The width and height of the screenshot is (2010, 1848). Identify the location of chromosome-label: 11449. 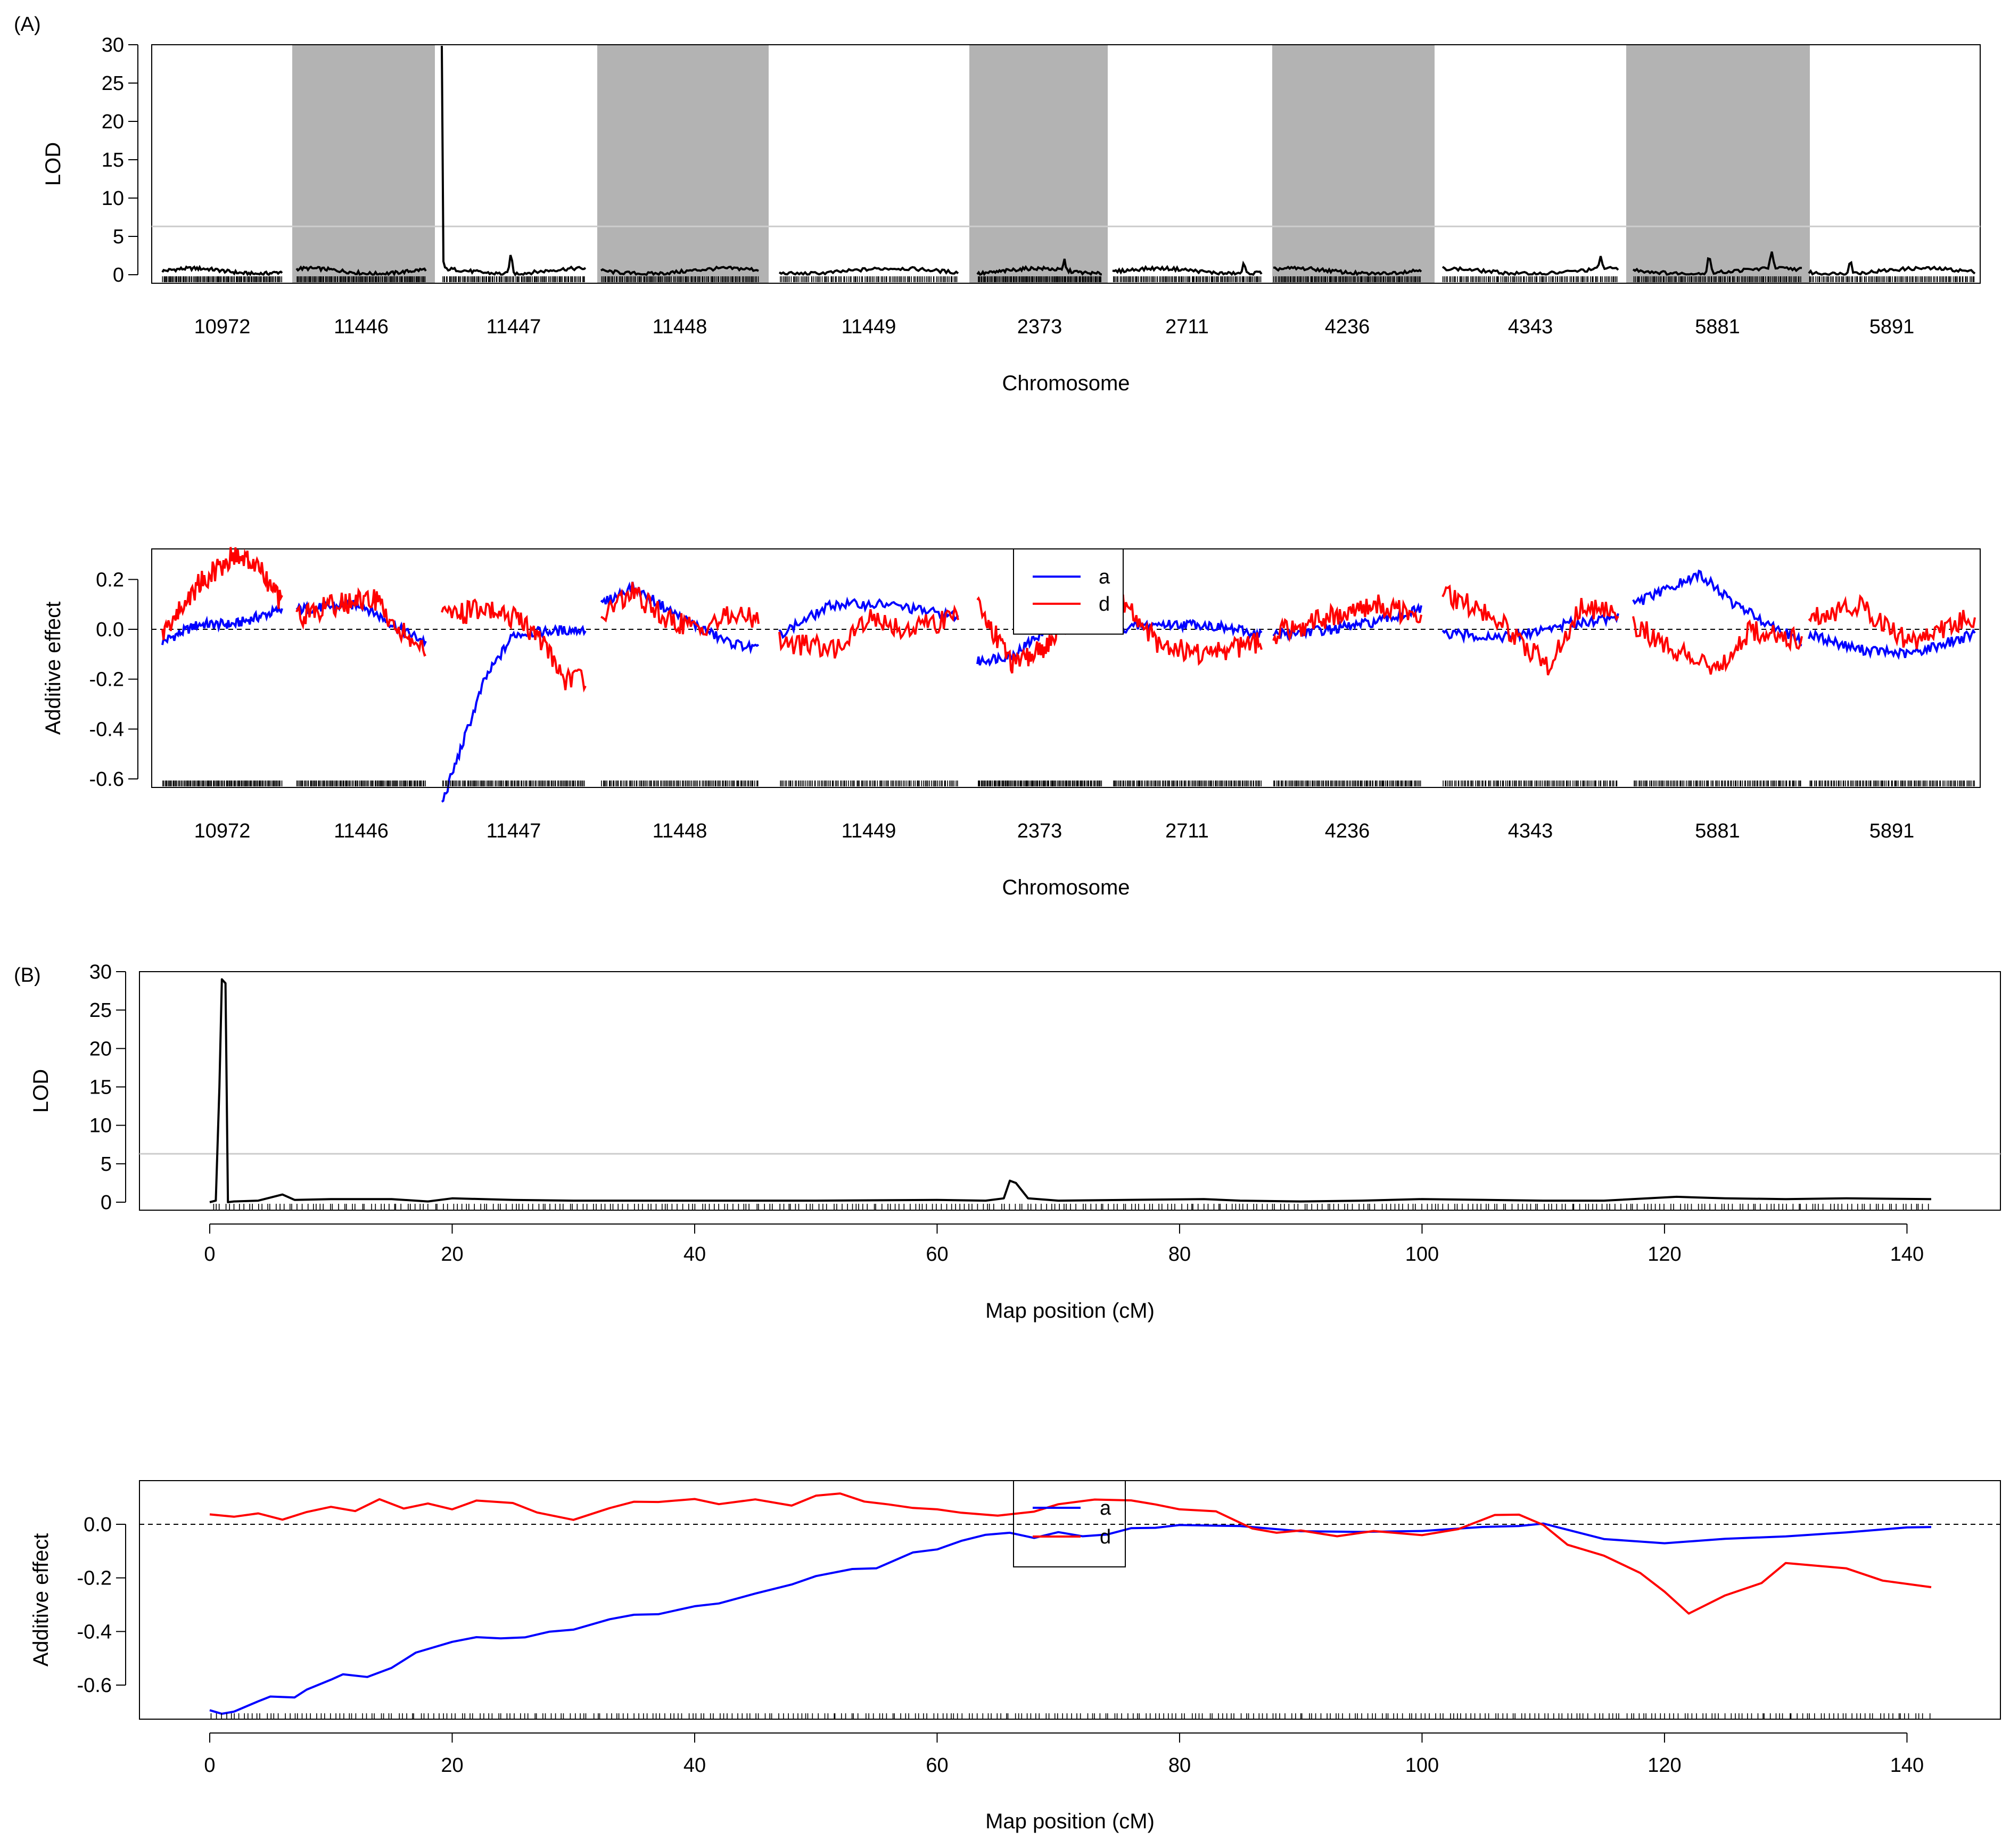
(869, 831).